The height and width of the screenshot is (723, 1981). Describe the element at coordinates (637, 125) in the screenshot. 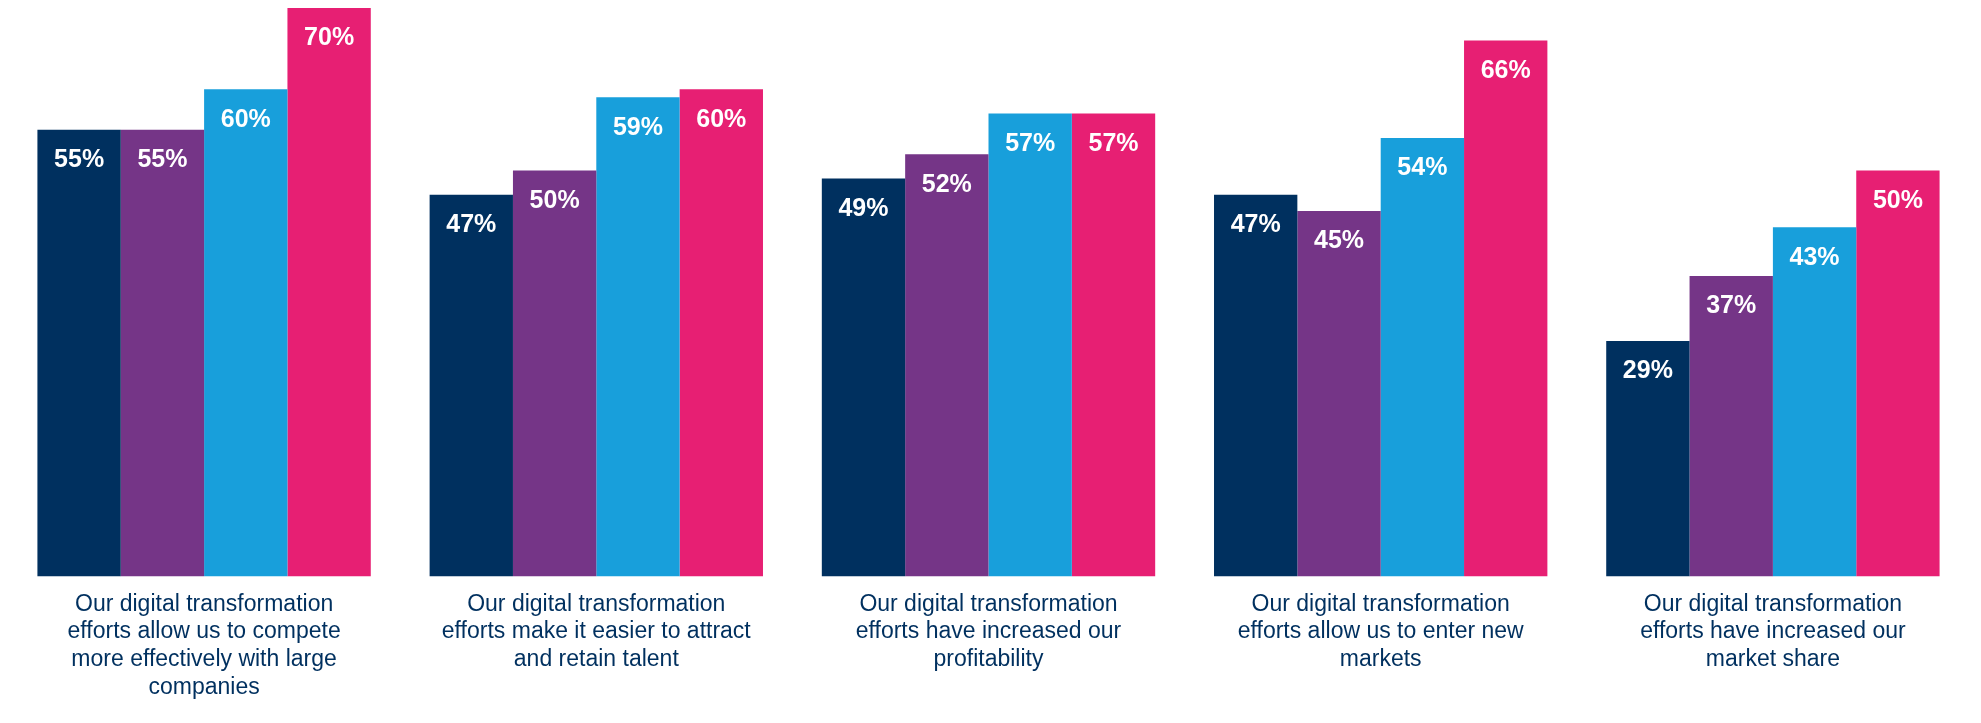

I see `data-label: 59%` at that location.